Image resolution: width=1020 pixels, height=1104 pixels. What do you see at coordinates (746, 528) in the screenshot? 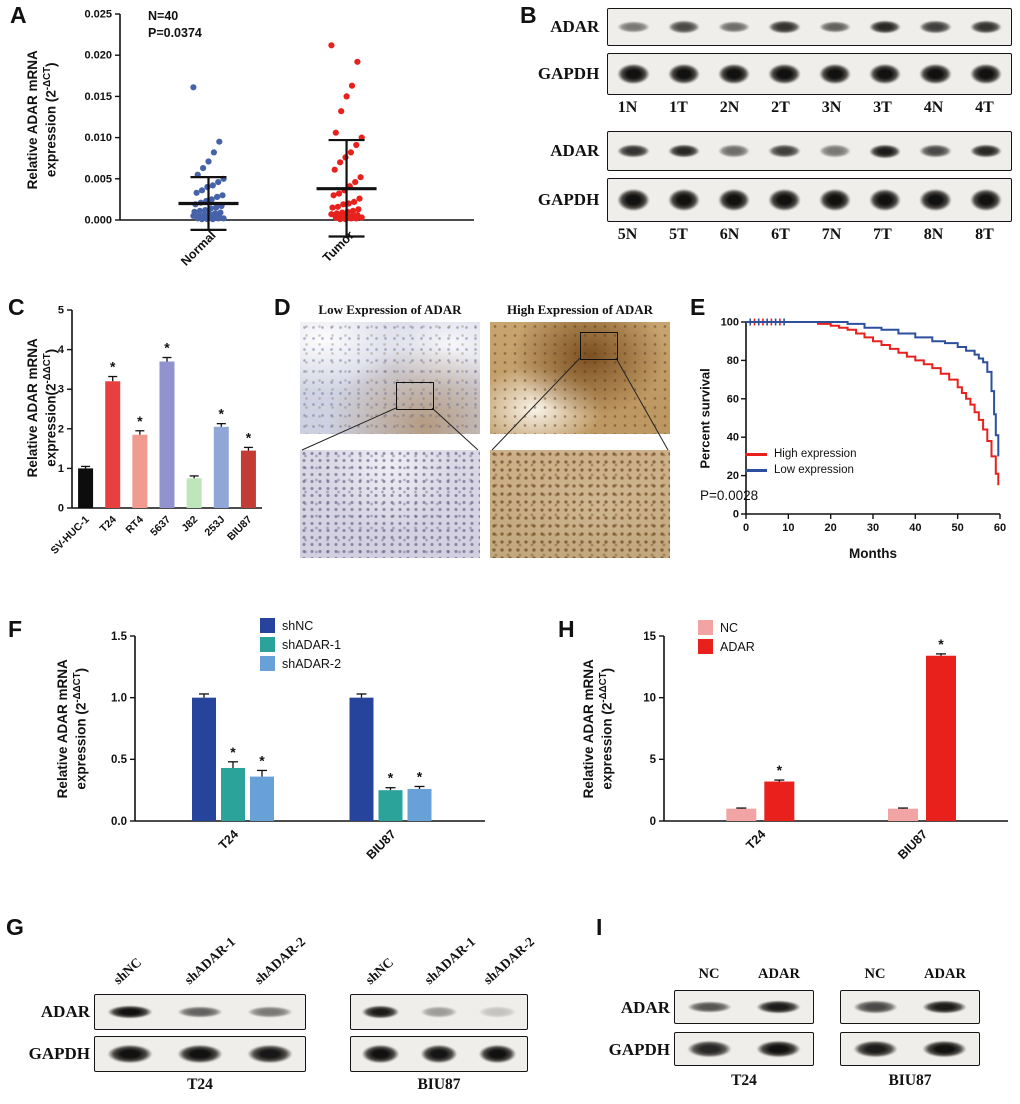
I see `svg-text: 0` at bounding box center [746, 528].